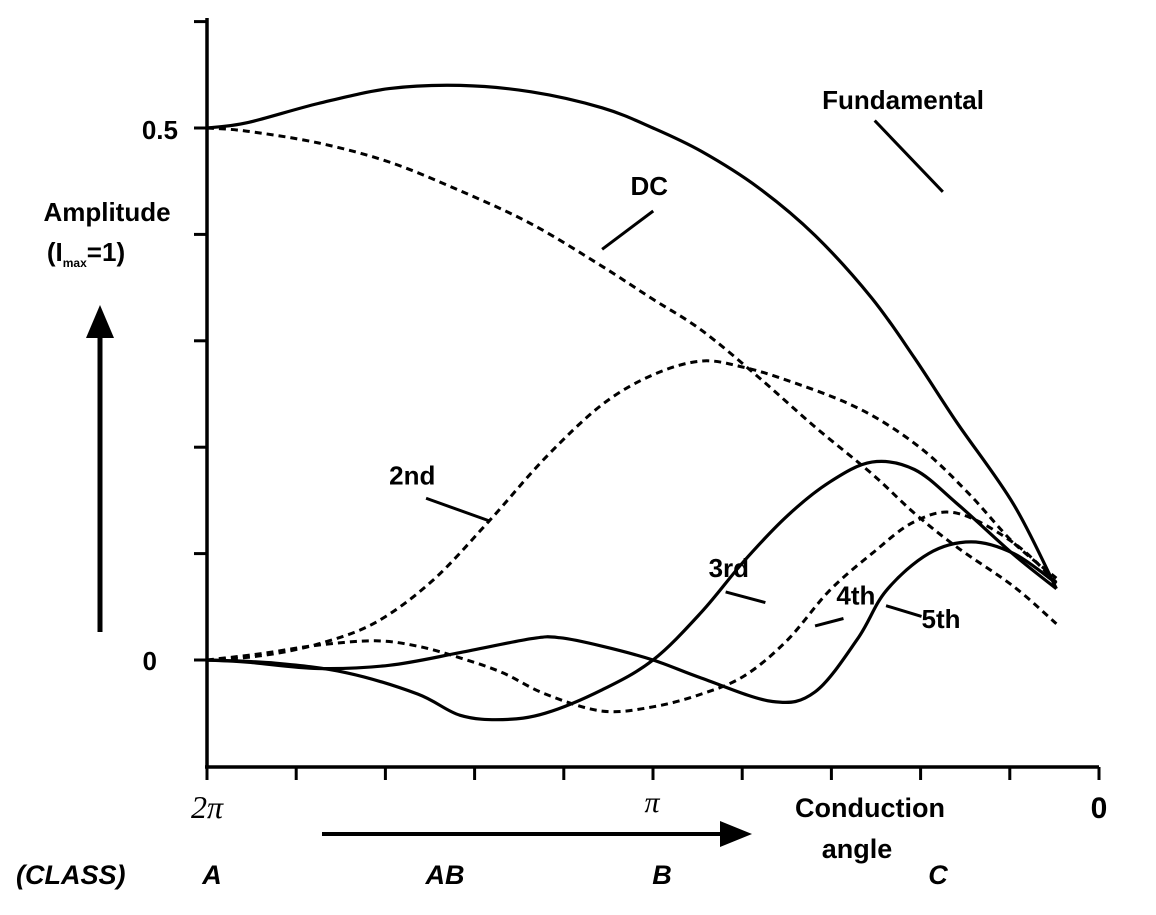 The image size is (1156, 915). I want to click on series-line-5th, so click(632, 622).